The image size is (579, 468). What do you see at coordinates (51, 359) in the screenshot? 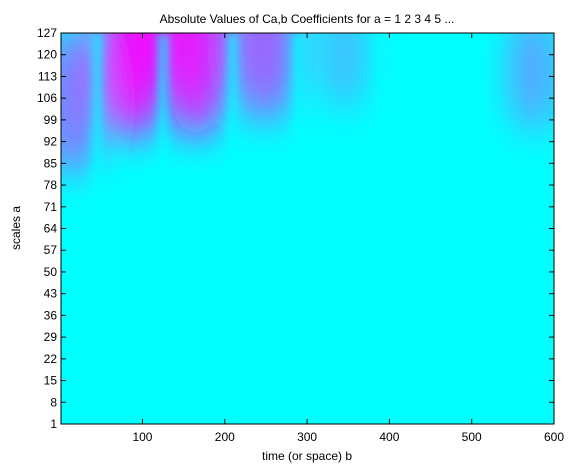
I see `y-tick-label: 22` at bounding box center [51, 359].